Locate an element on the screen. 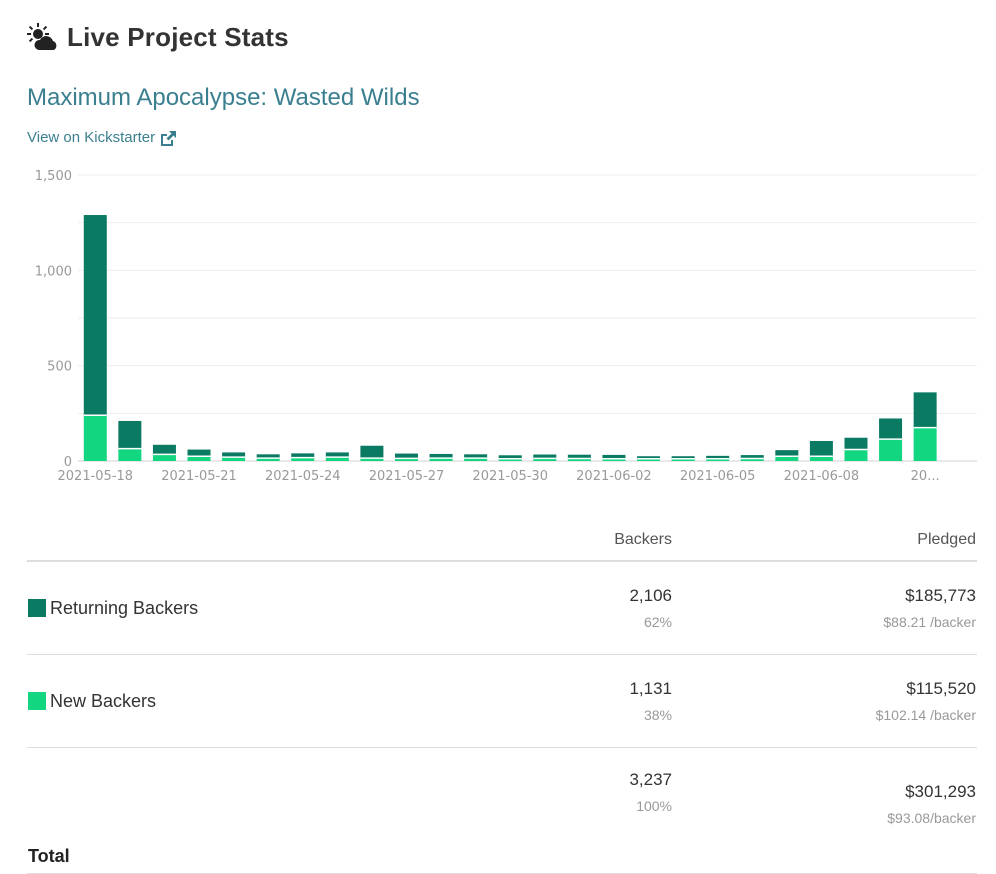  backers-header: Backers is located at coordinates (561, 541).